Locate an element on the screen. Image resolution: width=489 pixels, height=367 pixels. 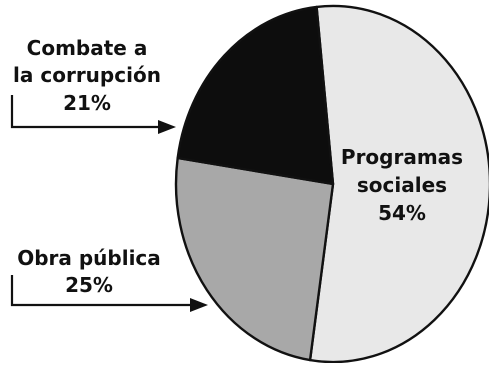
arrow-obra-publica is located at coordinates (109, 293).